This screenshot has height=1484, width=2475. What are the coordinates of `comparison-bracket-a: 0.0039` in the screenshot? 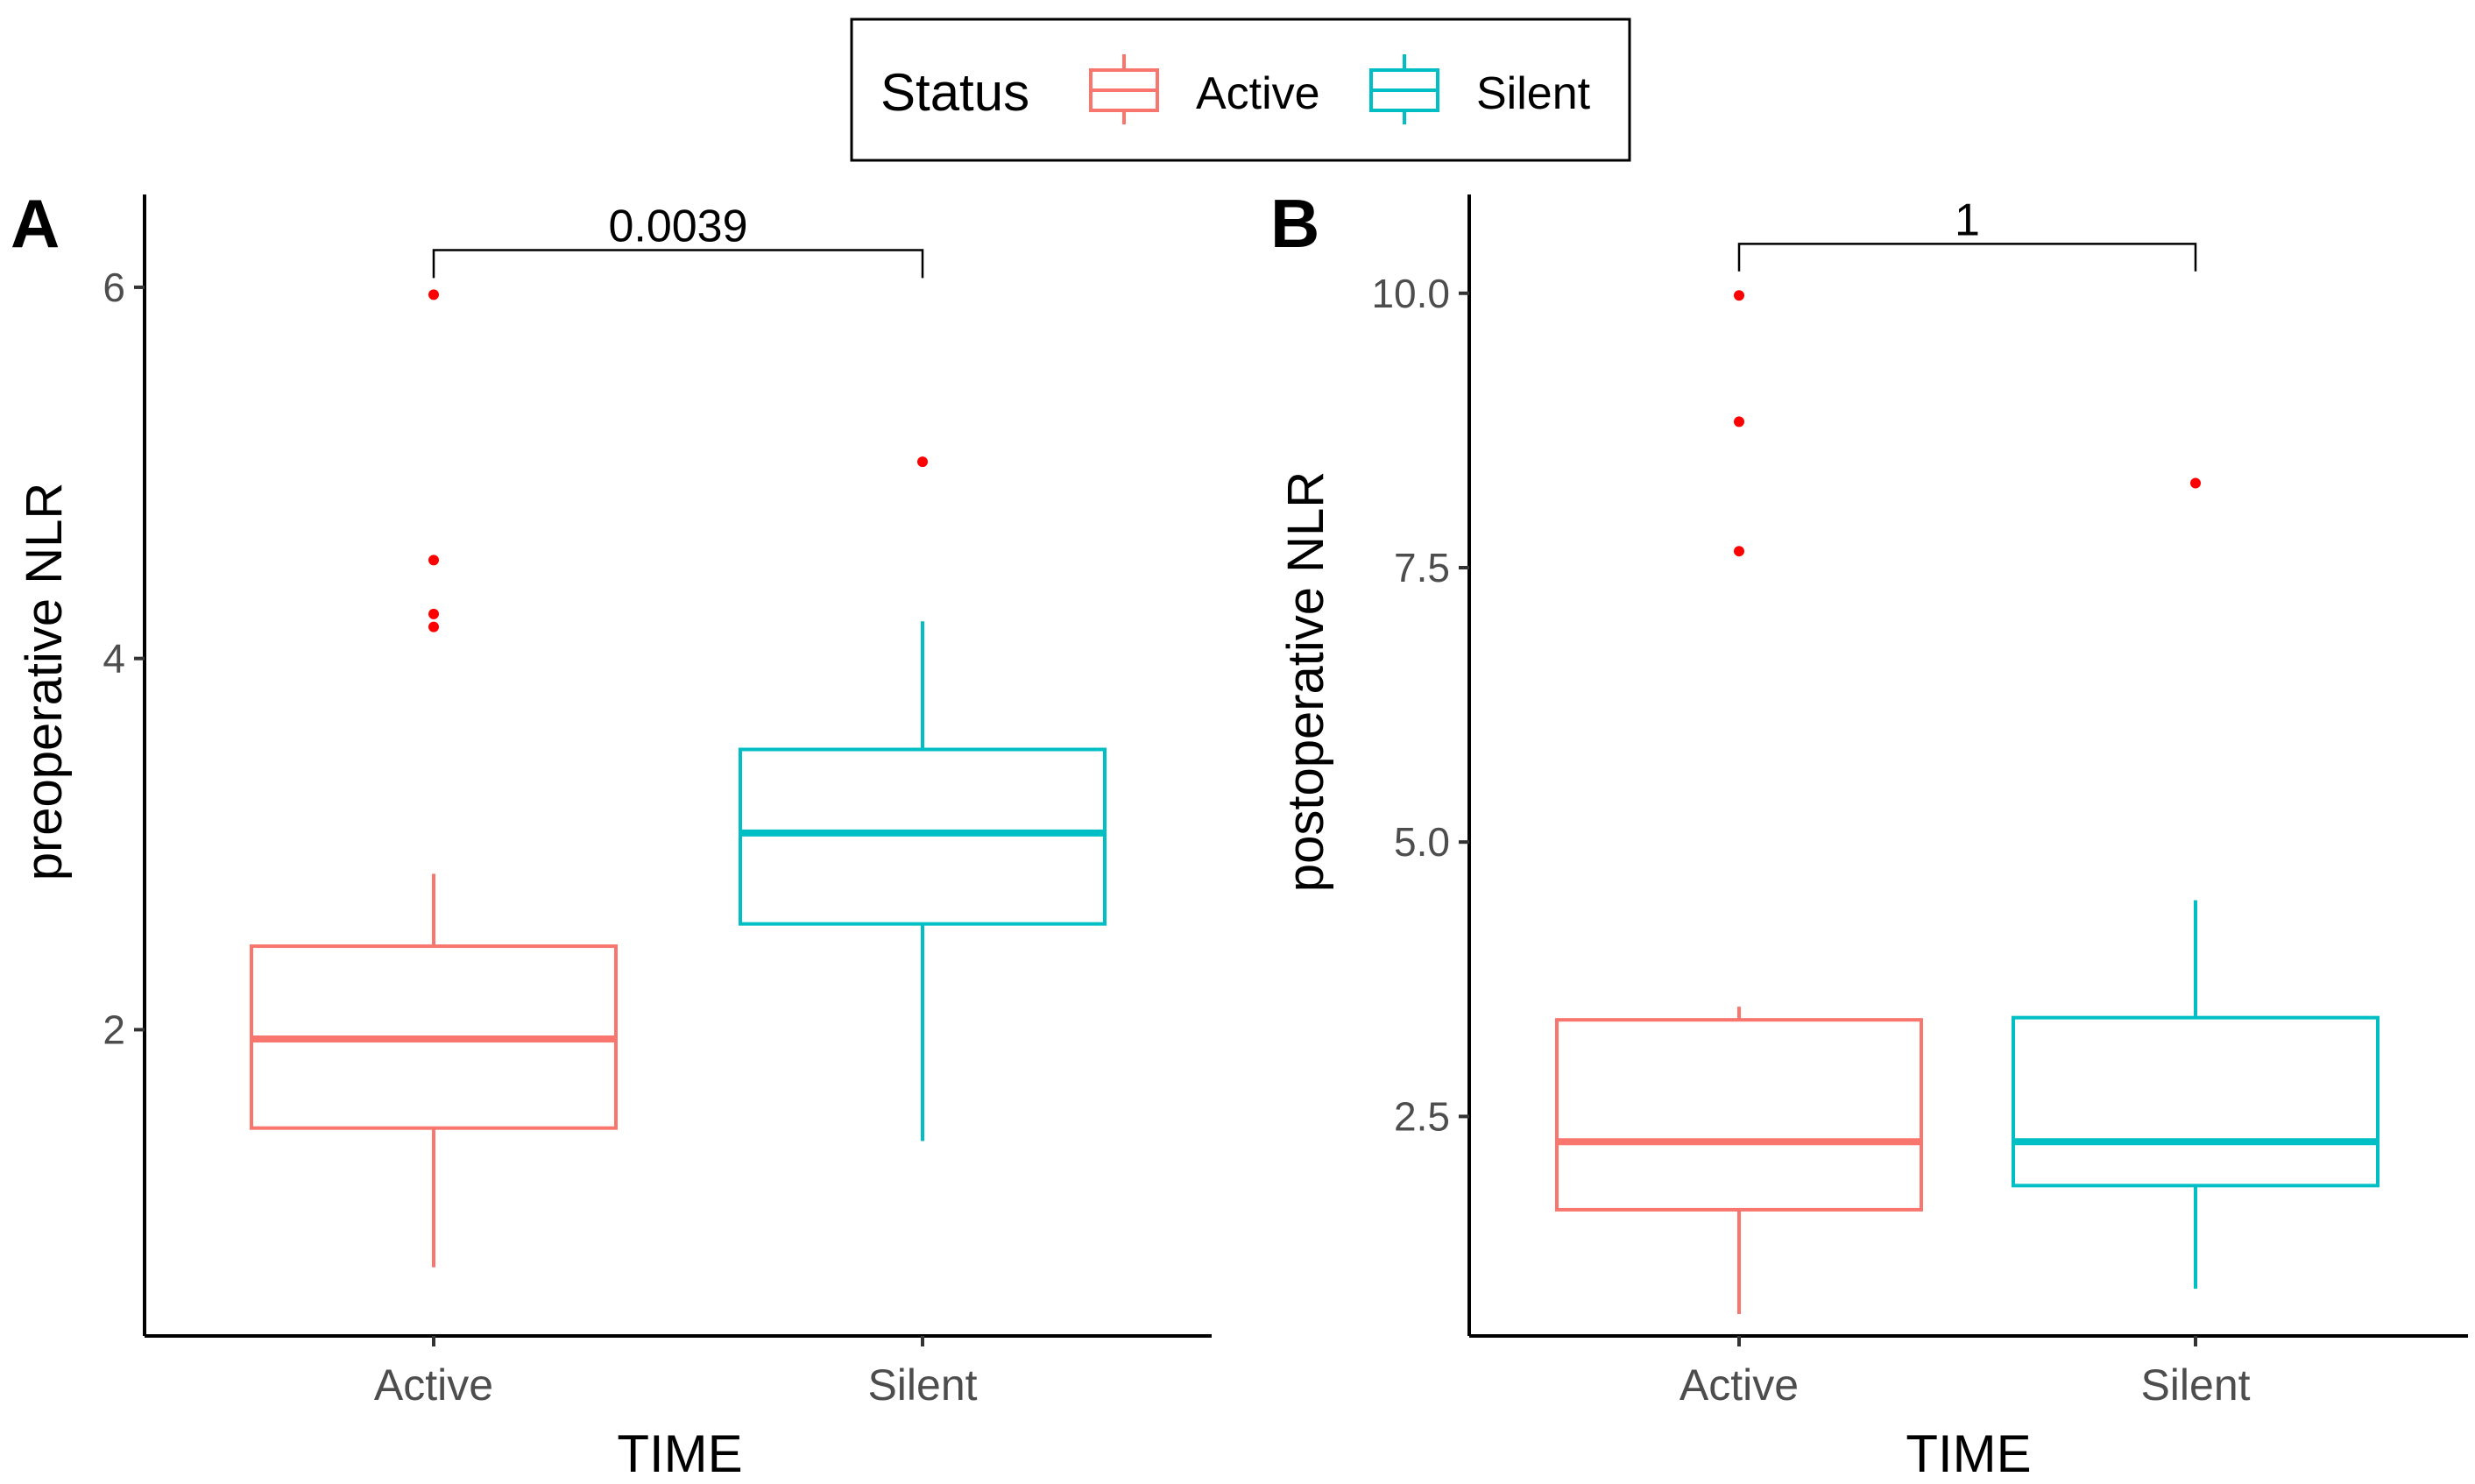 It's located at (678, 240).